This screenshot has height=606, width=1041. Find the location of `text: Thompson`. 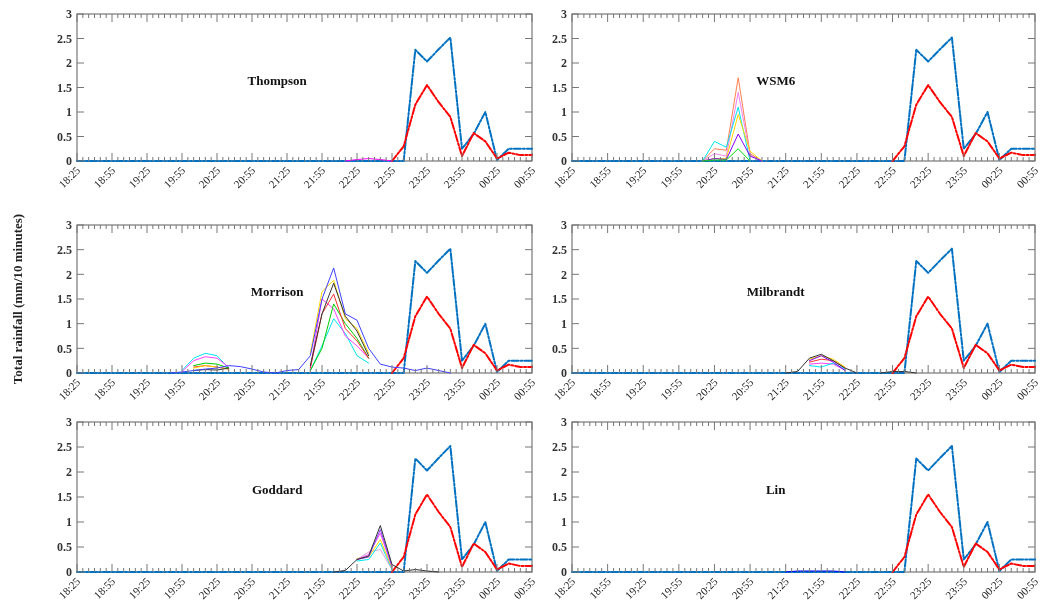

text: Thompson is located at coordinates (277, 80).